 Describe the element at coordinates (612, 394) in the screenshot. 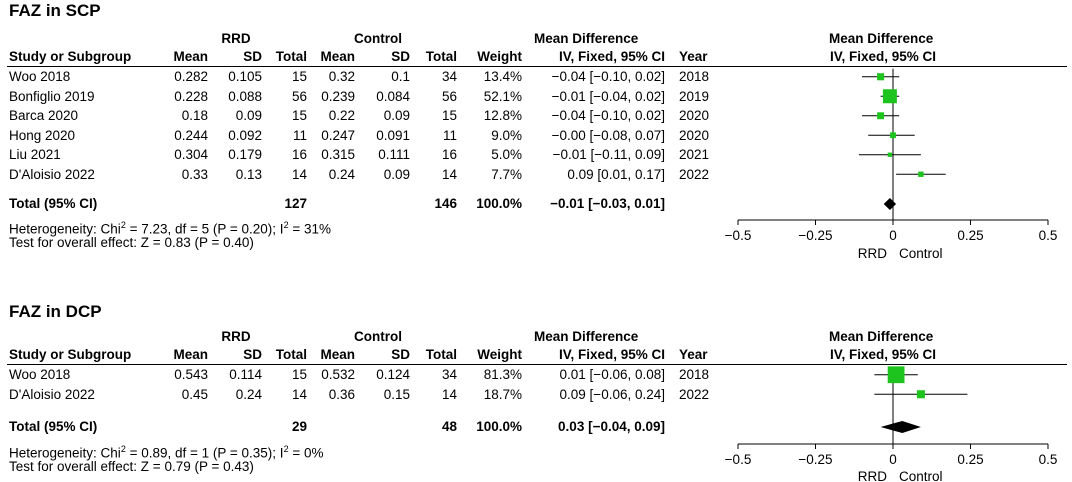

I see `ci: 0.09 [−0.06, 0.24]` at that location.